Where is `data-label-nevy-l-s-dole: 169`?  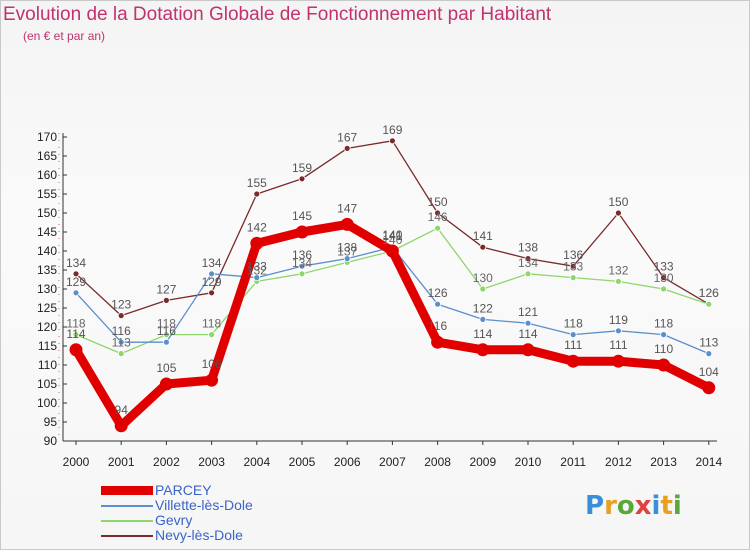 data-label-nevy-l-s-dole: 169 is located at coordinates (392, 130).